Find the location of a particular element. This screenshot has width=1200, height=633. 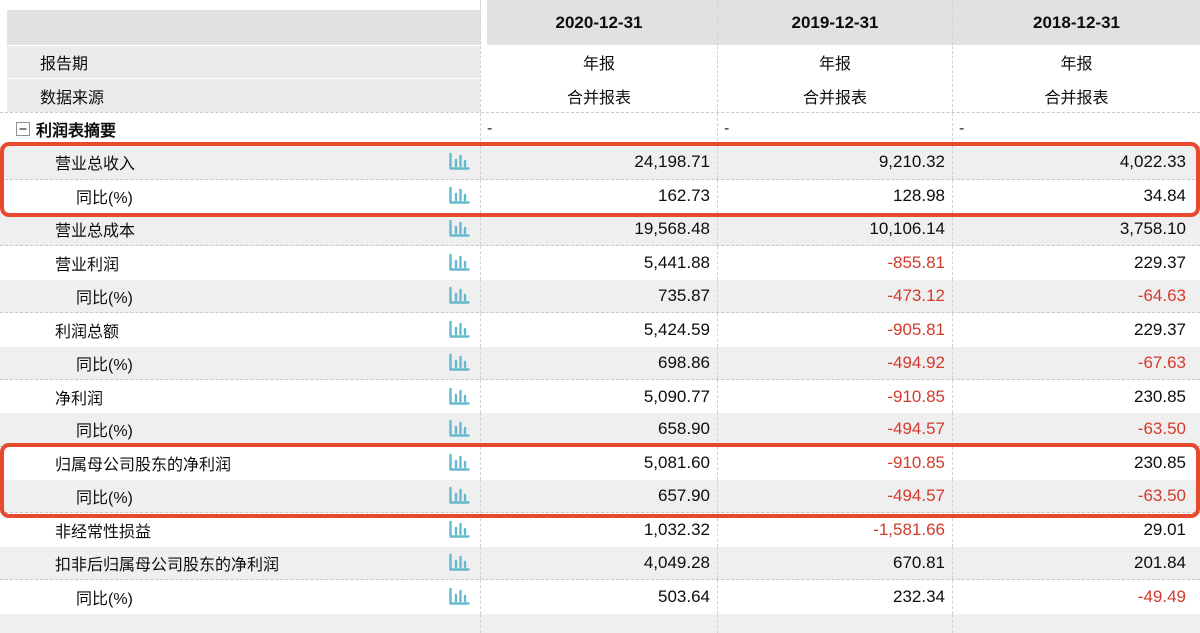

value-cell: 162.73 is located at coordinates (598, 196).